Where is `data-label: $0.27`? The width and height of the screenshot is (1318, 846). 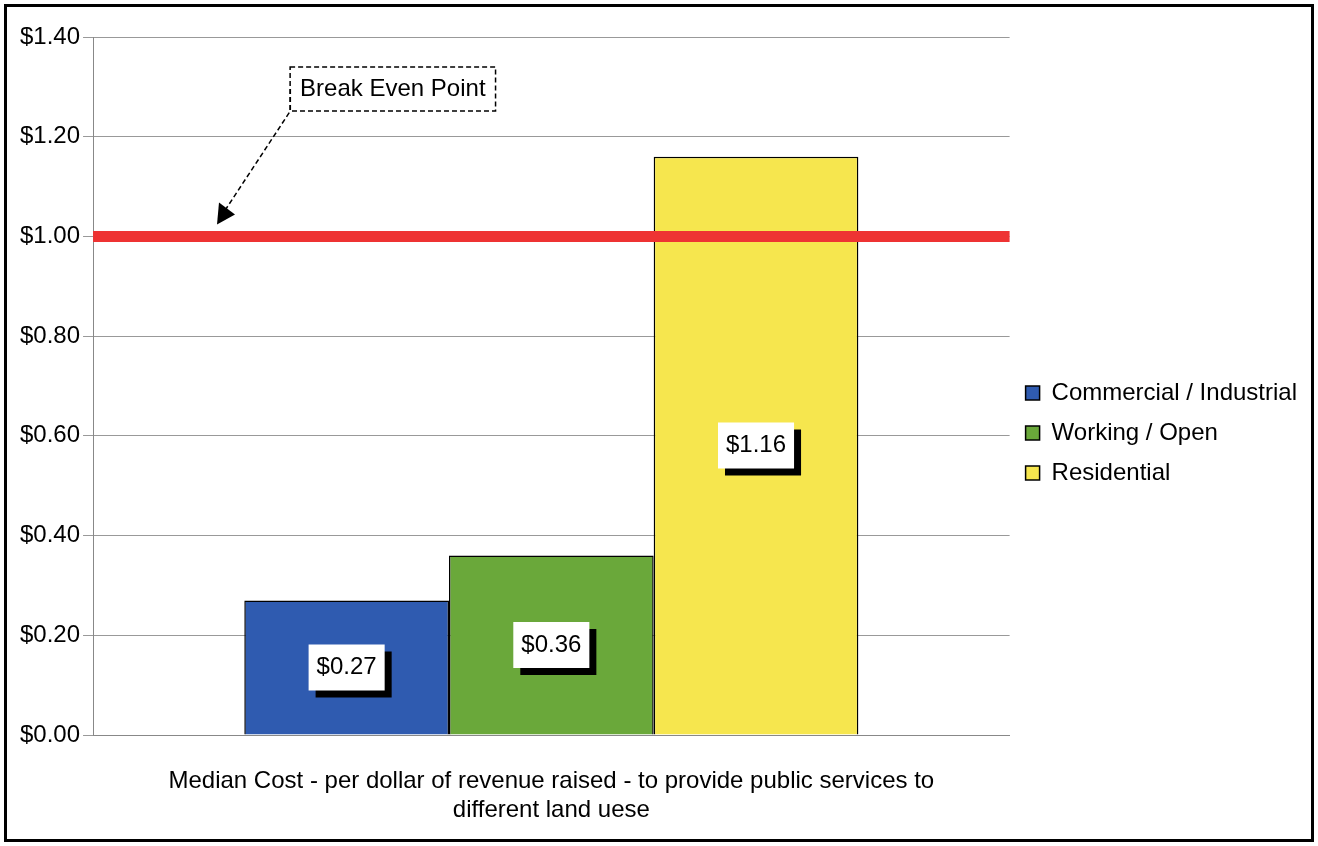
data-label: $0.27 is located at coordinates (346, 666).